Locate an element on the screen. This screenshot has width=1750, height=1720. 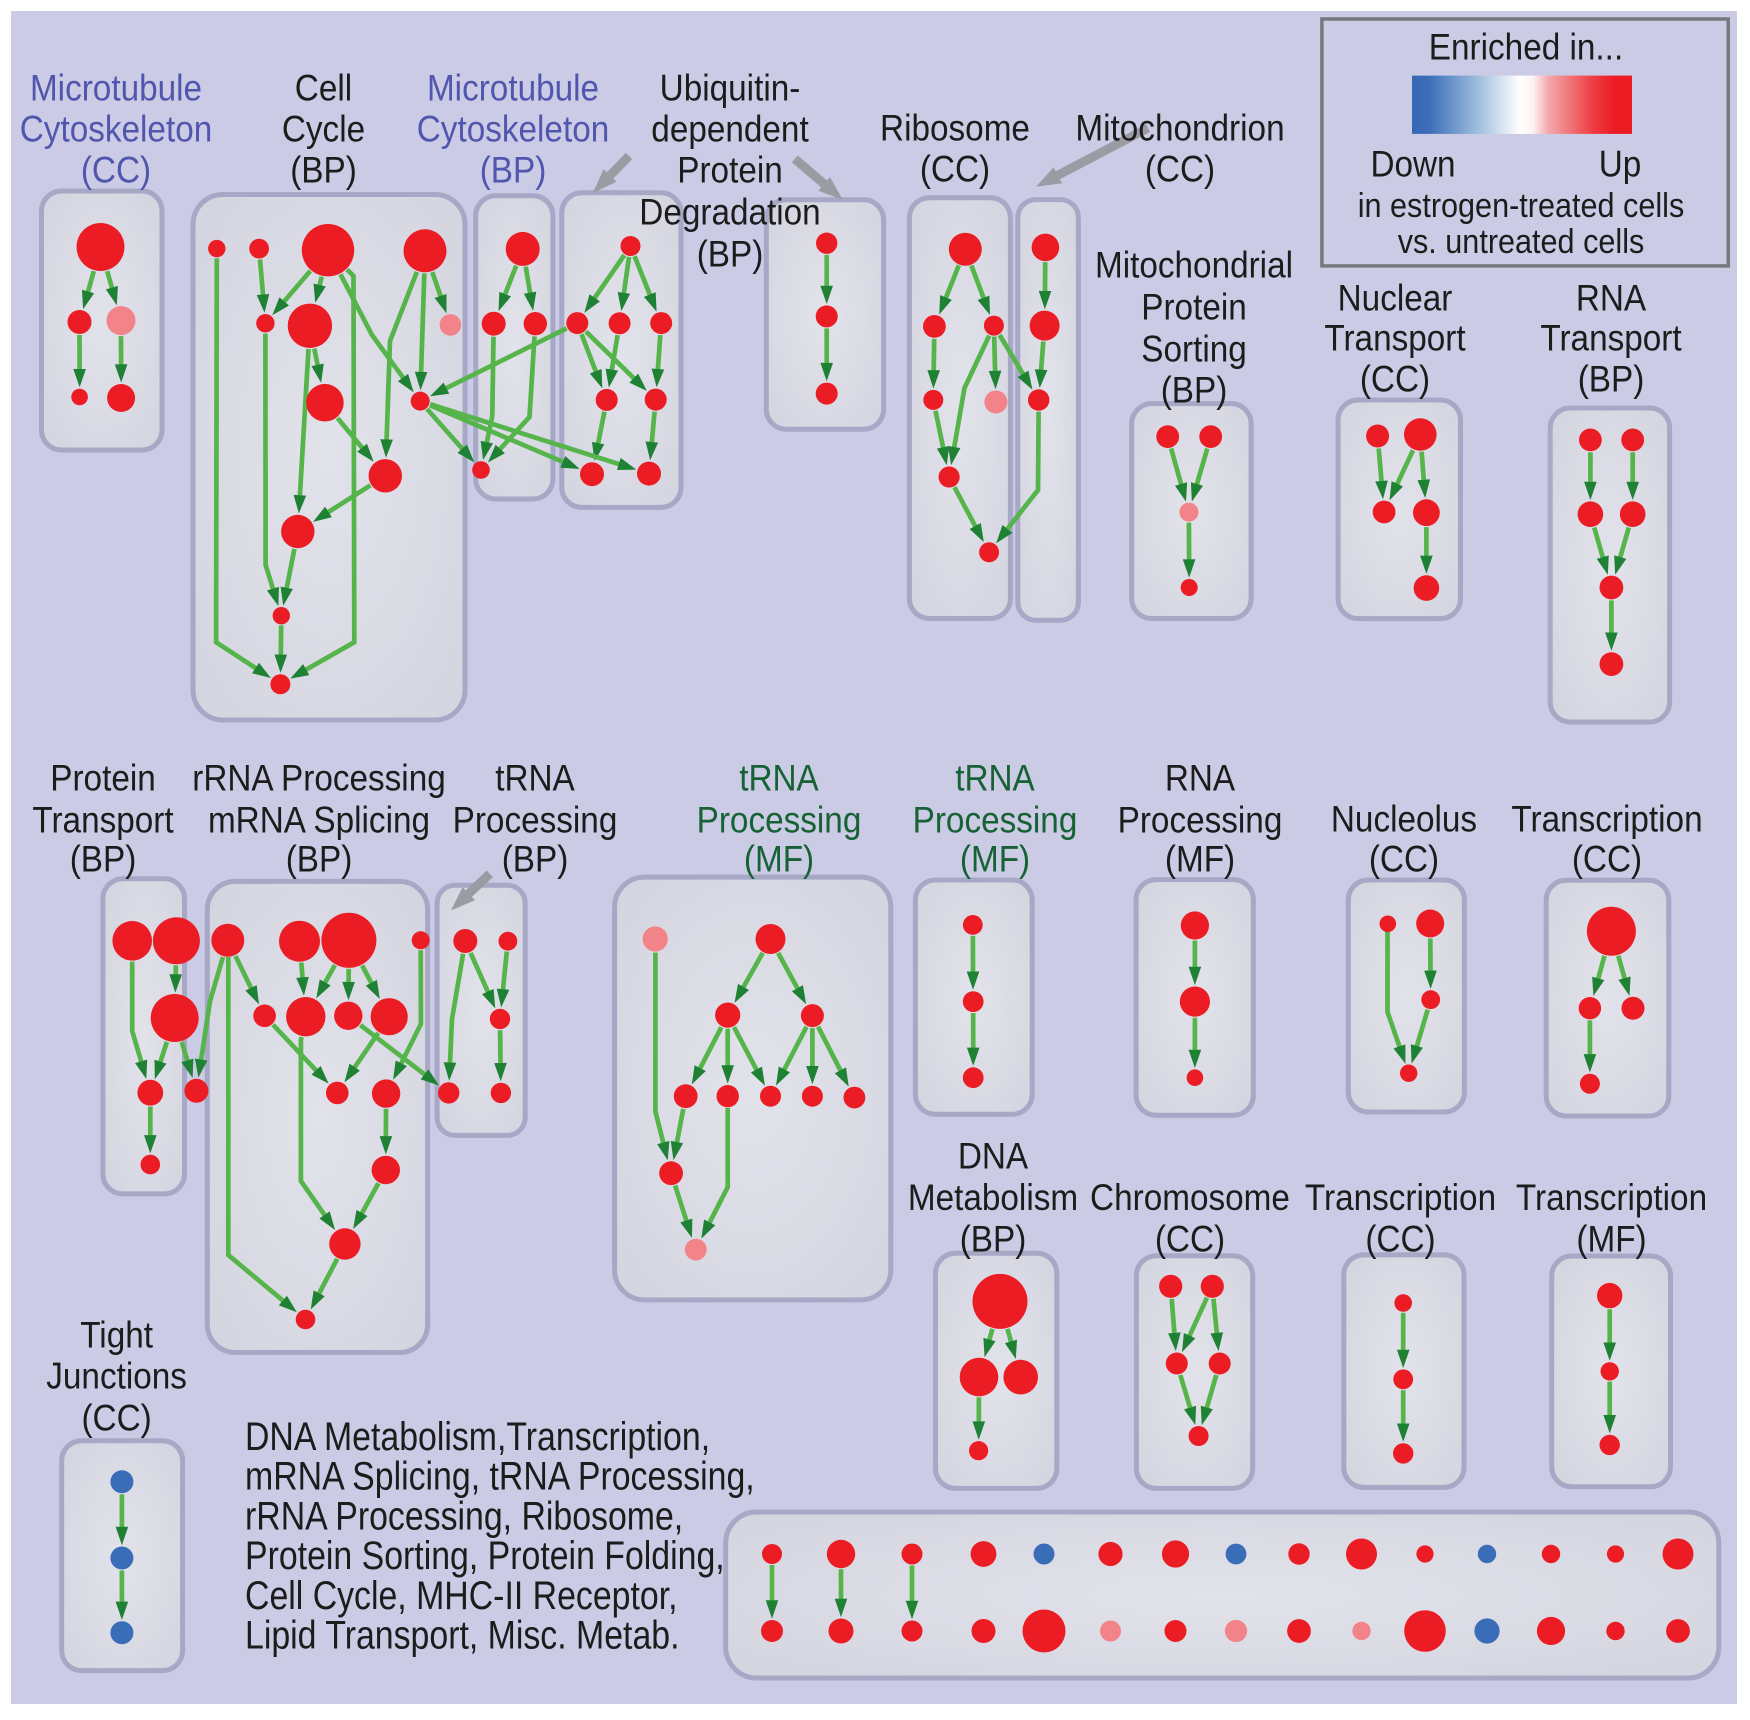
svg-text:Protein Sorting, Protein Foldi: Protein Sorting, Protein Folding, is located at coordinates (485, 1556).